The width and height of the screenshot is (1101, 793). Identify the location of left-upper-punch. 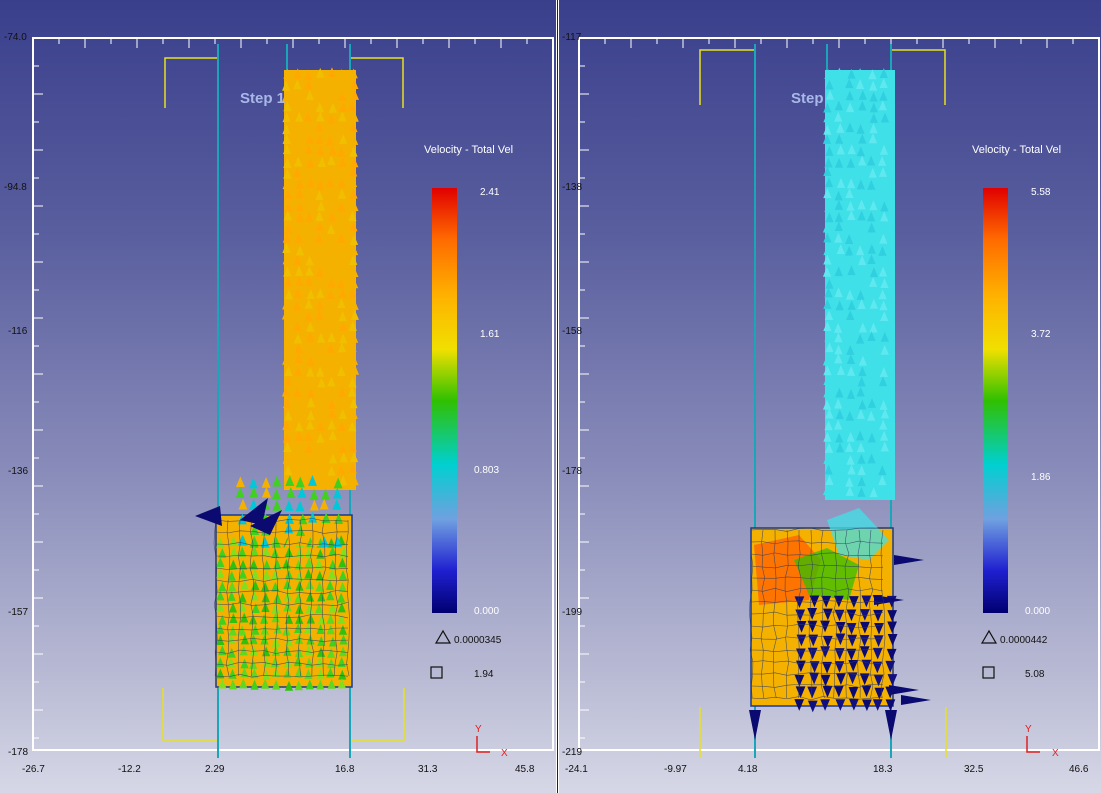
(284, 82).